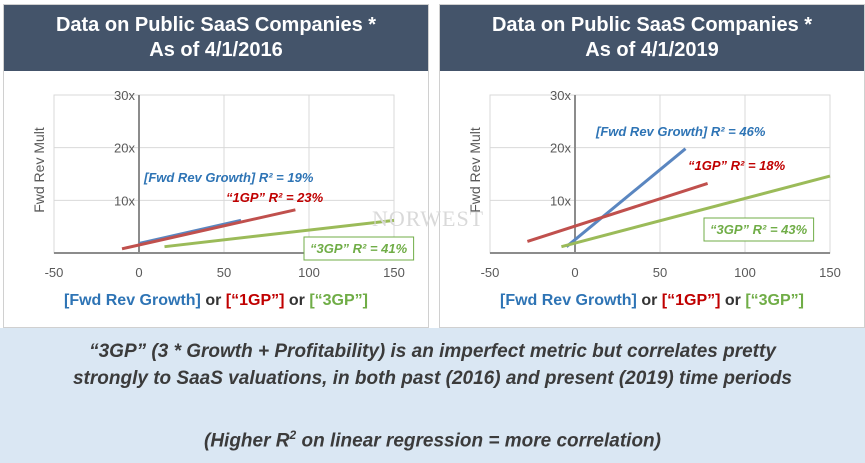  What do you see at coordinates (275, 197) in the screenshot?
I see `r-squared-label-gp1: “1GP” R² = 23%` at bounding box center [275, 197].